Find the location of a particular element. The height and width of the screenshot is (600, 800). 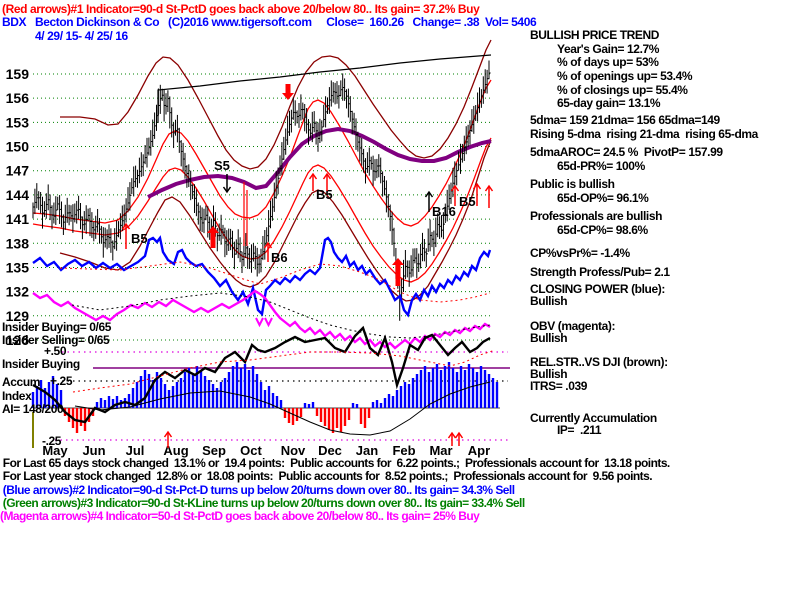

stat-line: % of days up= 53% is located at coordinates (608, 62).